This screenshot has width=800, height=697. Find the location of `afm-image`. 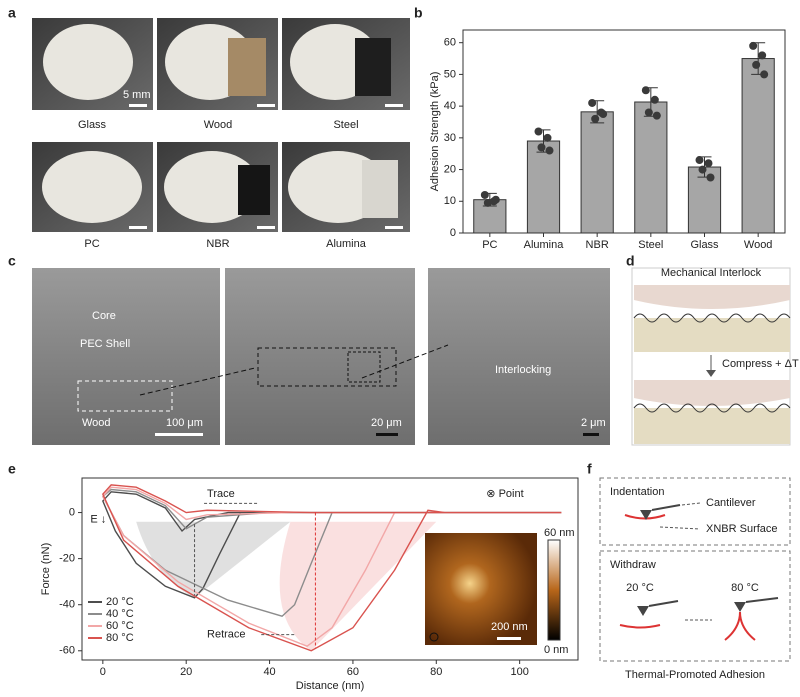

afm-image is located at coordinates (481, 589).